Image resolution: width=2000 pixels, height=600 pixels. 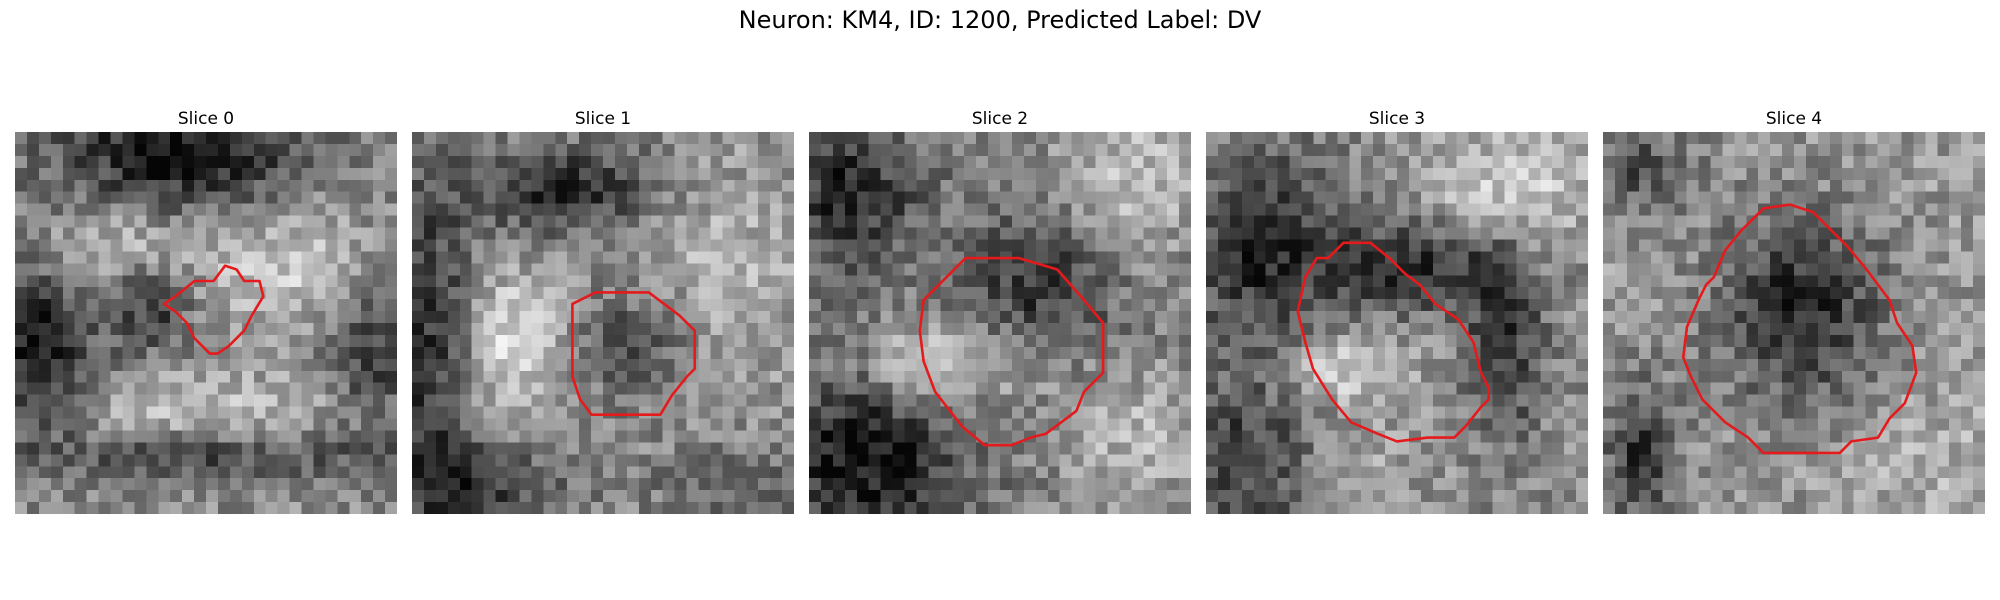 I want to click on slice-panel: Slice 2, so click(x=1000, y=310).